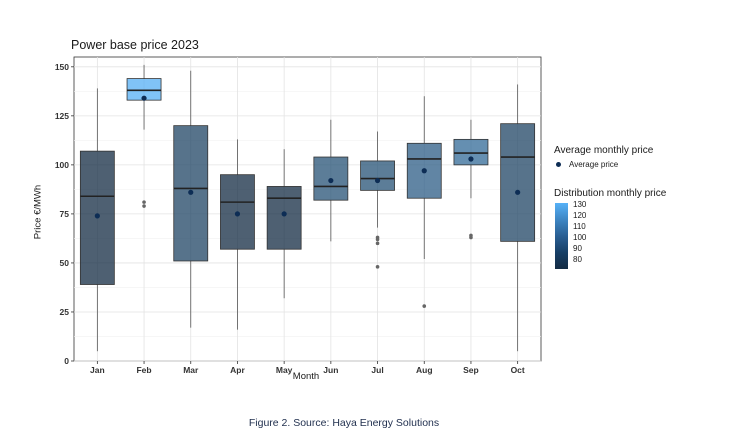 The image size is (756, 448). What do you see at coordinates (135, 45) in the screenshot?
I see `chart-title: Power base price 2023` at bounding box center [135, 45].